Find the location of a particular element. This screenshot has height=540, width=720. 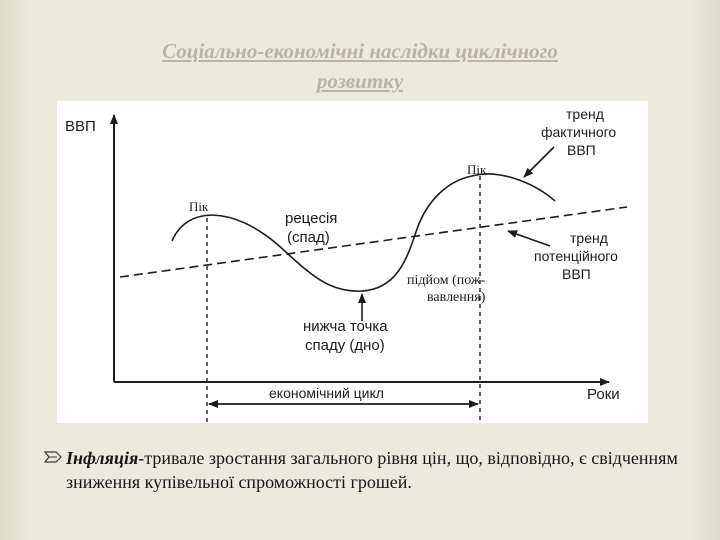

potential-trend-label-line-3: ВВП is located at coordinates (576, 274).